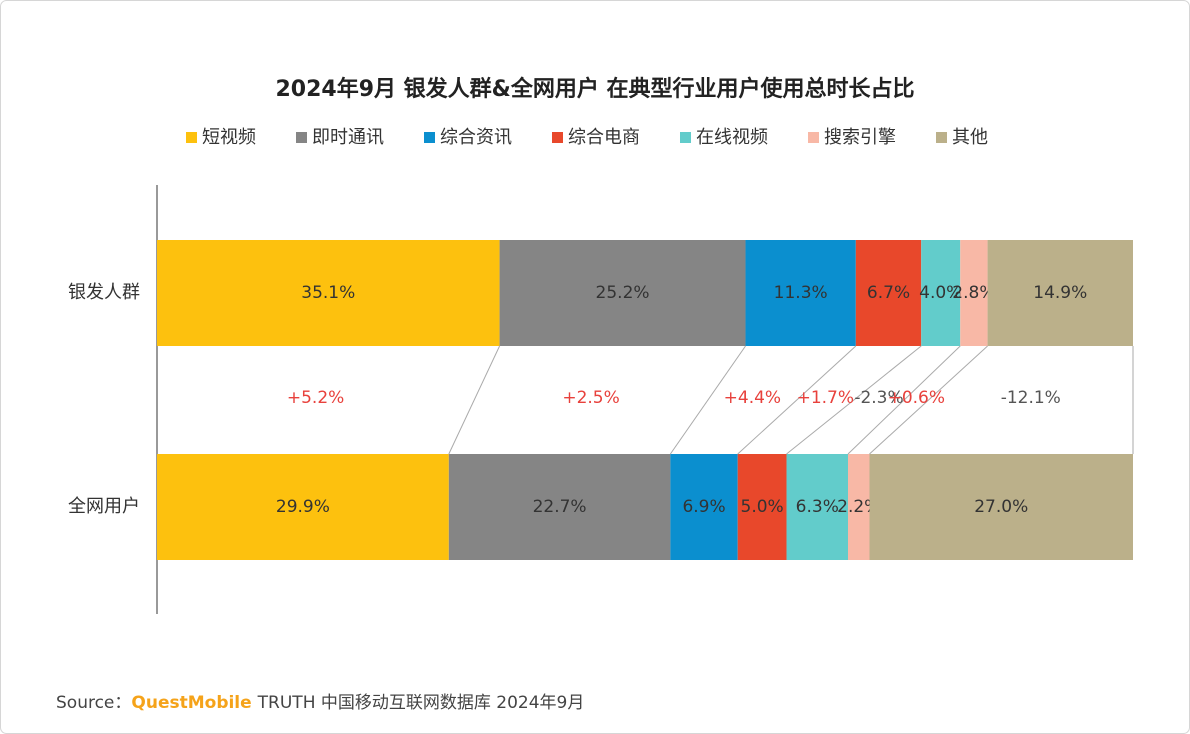  Describe the element at coordinates (970, 137) in the screenshot. I see `legend-label: 其他` at that location.